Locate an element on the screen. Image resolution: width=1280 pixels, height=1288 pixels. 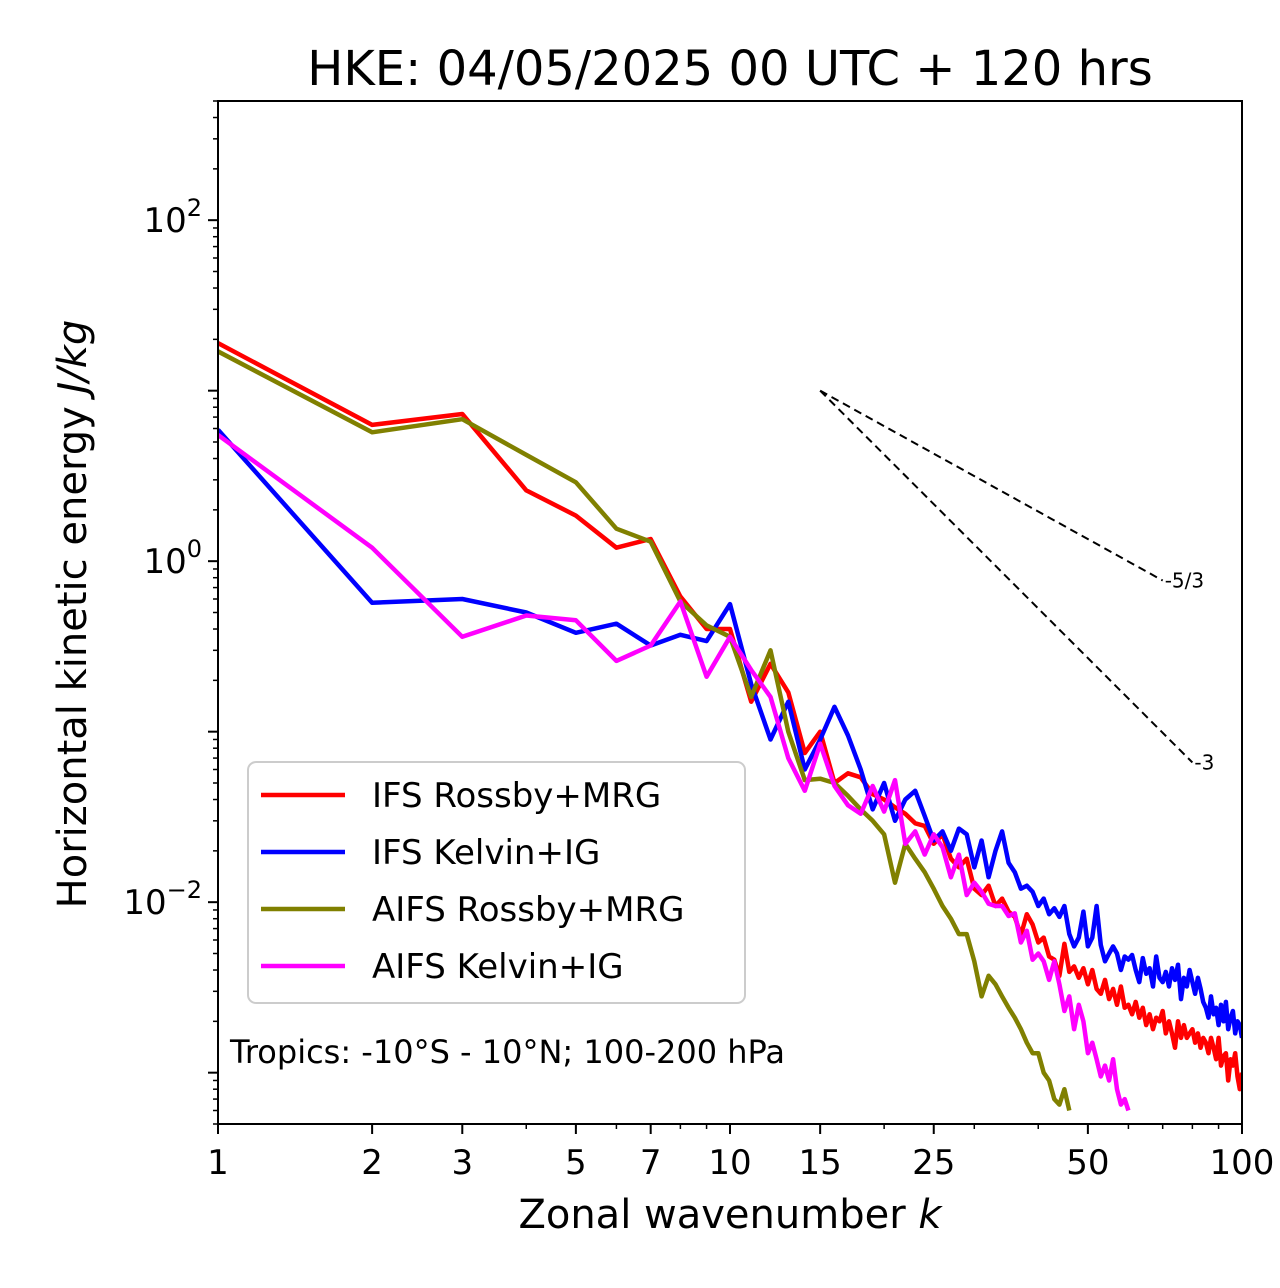
legend-label-3: AIFS Rossby+MRG is located at coordinates (528, 910).